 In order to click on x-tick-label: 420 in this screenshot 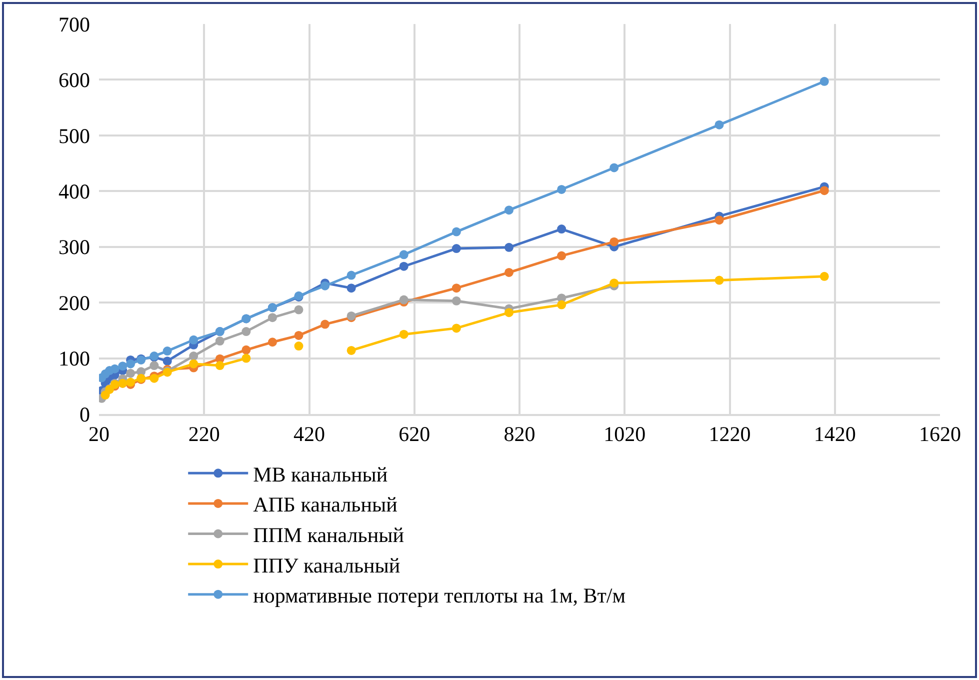, I will do `click(309, 434)`.